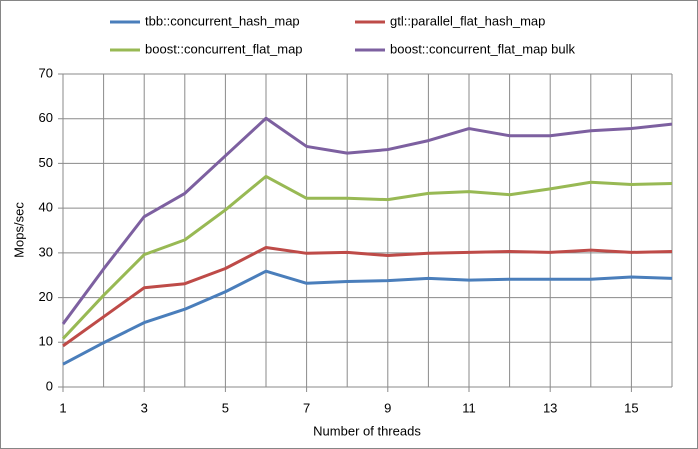  What do you see at coordinates (46, 117) in the screenshot?
I see `y-tick-label: 60` at bounding box center [46, 117].